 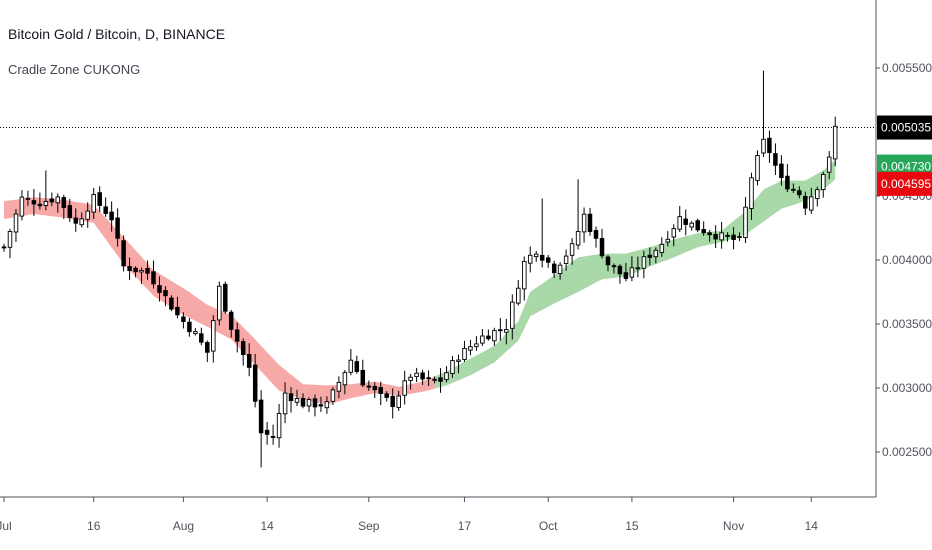 I want to click on price-tags: 0.005035 0.004730 0.004595, so click(x=904, y=155).